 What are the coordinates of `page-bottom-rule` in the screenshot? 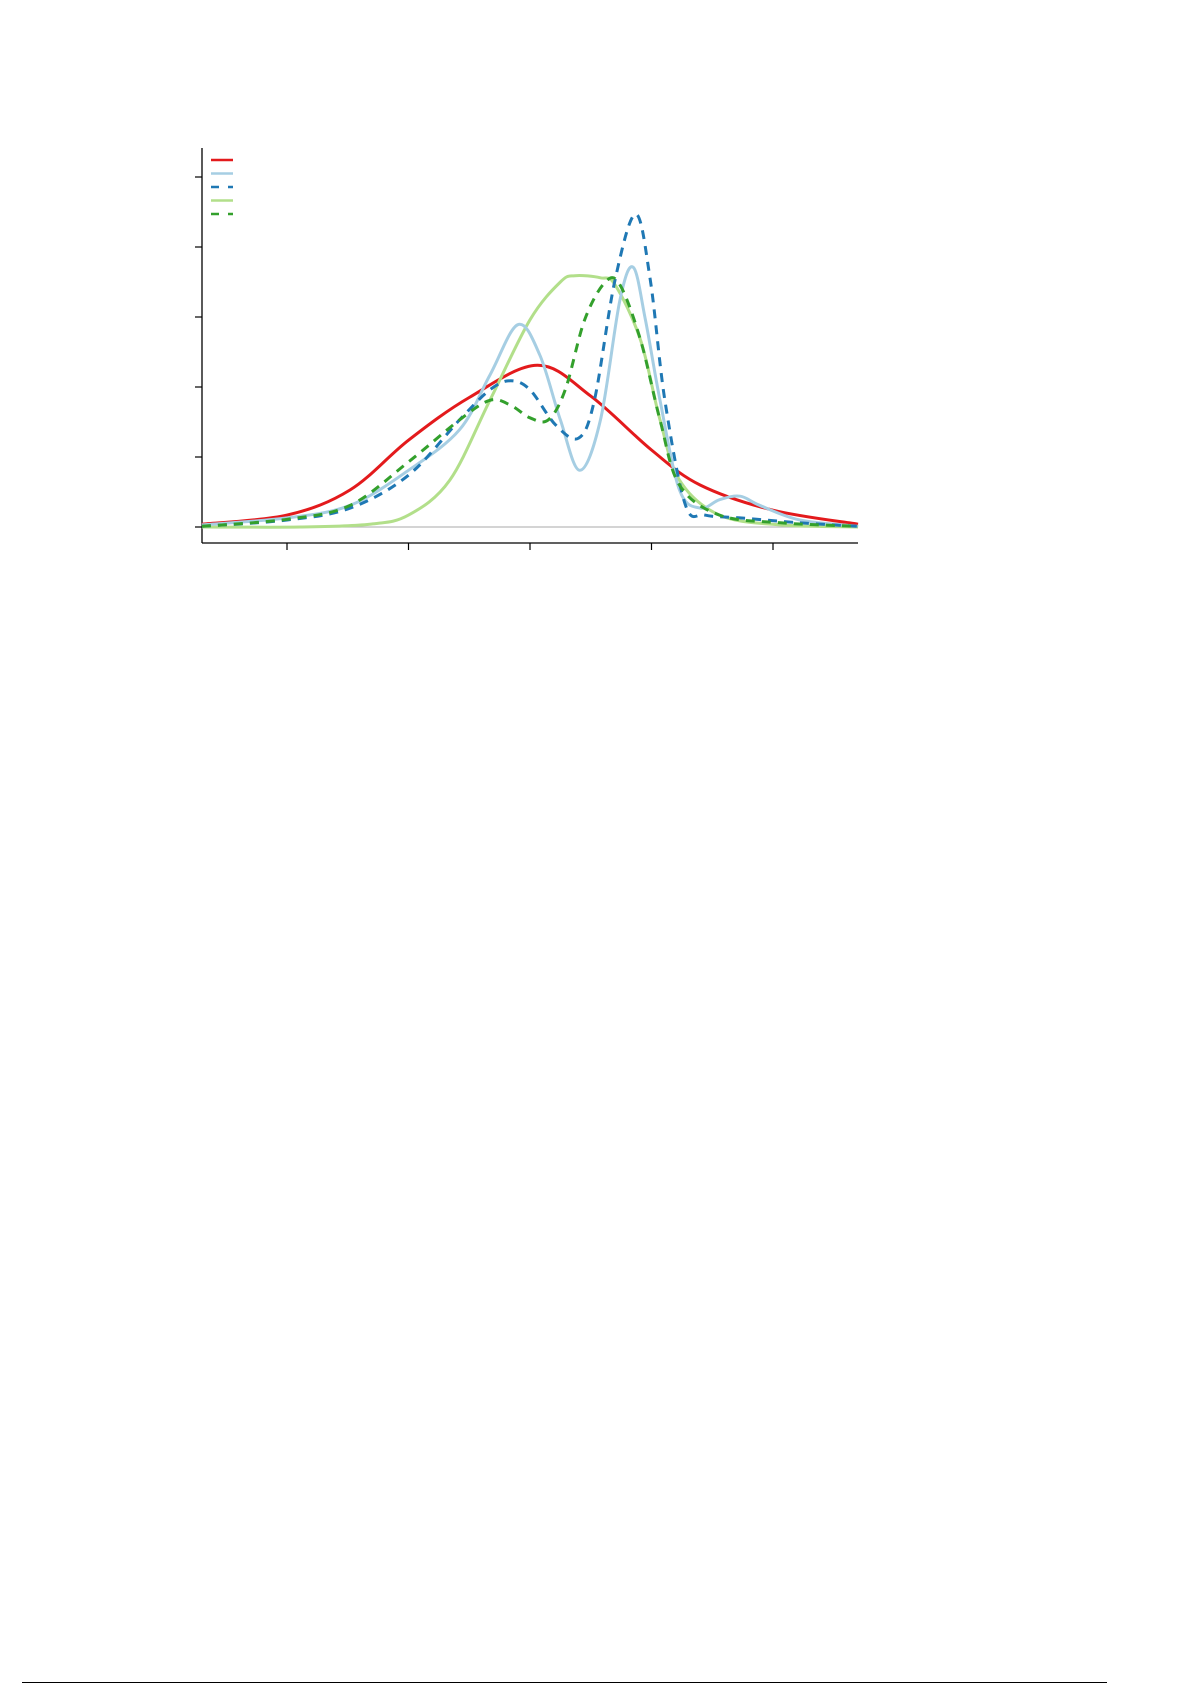 It's located at (564, 1682).